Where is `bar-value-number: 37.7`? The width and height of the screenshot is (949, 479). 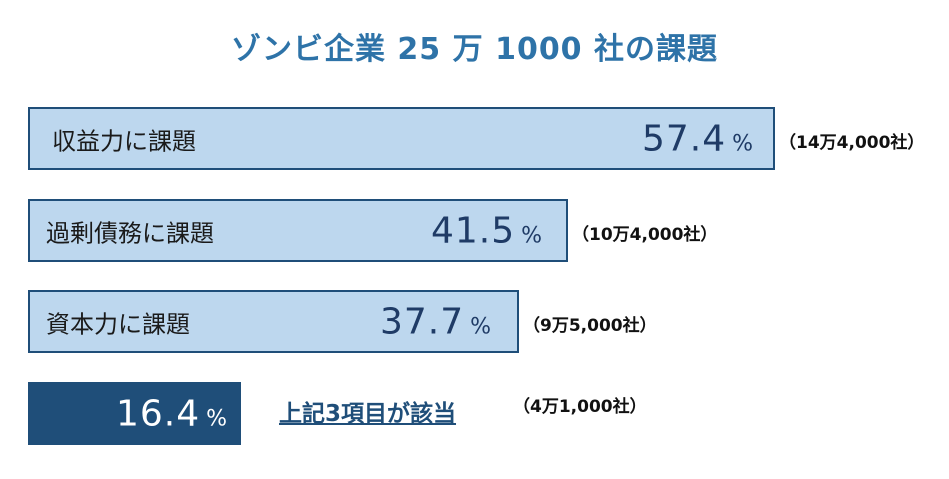
bar-value-number: 37.7 is located at coordinates (422, 321).